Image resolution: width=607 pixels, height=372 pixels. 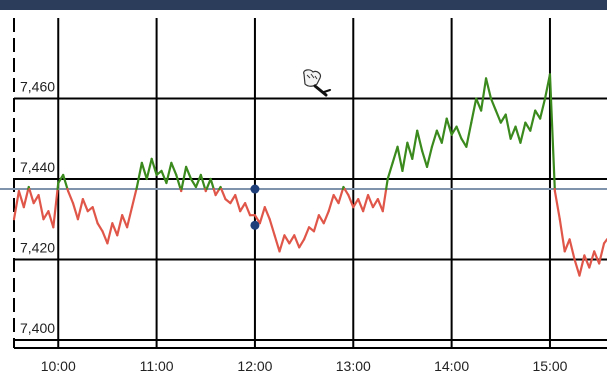 I want to click on marker-group, so click(x=255, y=207).